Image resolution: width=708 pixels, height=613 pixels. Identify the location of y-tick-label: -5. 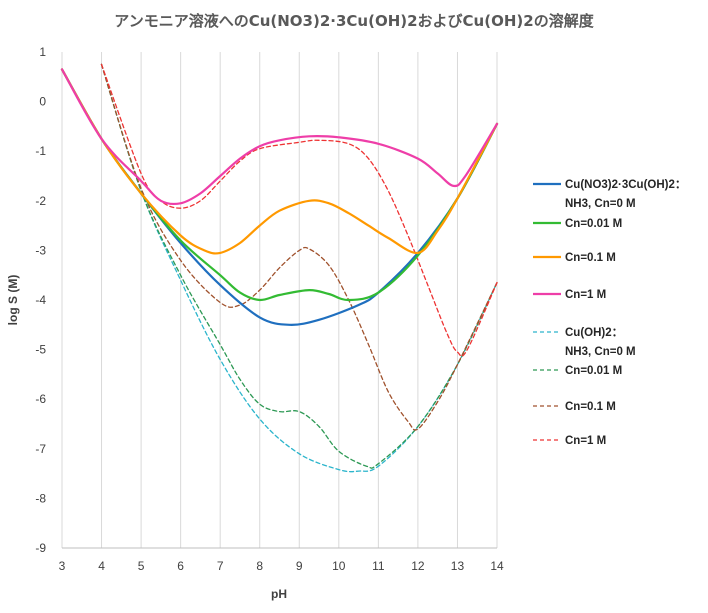
(40, 350).